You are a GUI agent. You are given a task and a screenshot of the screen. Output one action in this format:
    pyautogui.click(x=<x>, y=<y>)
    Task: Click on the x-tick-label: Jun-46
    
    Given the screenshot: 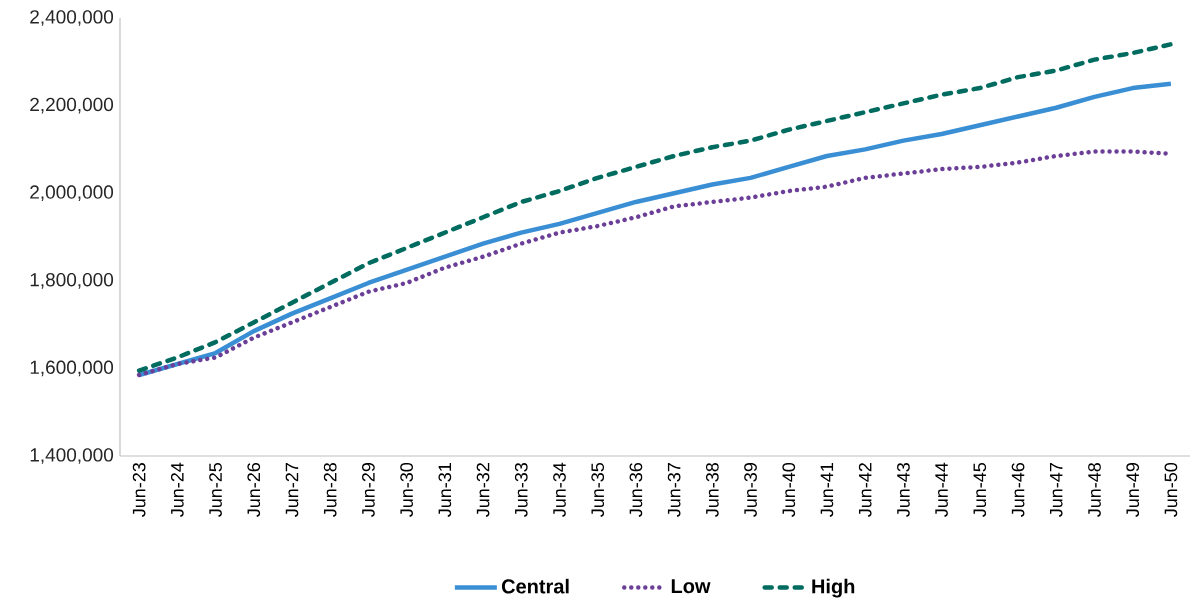 What is the action you would take?
    pyautogui.click(x=1018, y=490)
    